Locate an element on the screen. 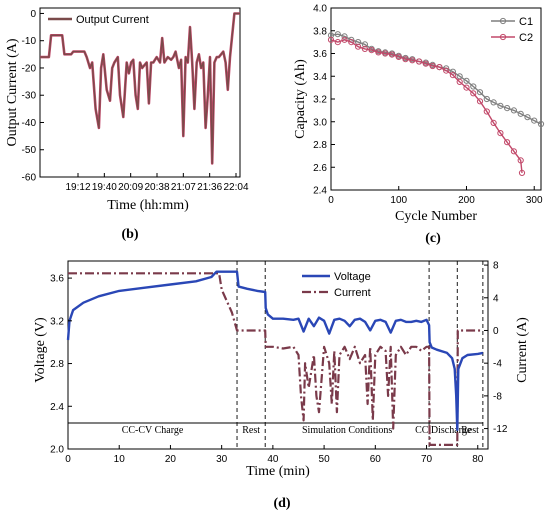  panel-c-x-tick-label: 100 is located at coordinates (398, 200).